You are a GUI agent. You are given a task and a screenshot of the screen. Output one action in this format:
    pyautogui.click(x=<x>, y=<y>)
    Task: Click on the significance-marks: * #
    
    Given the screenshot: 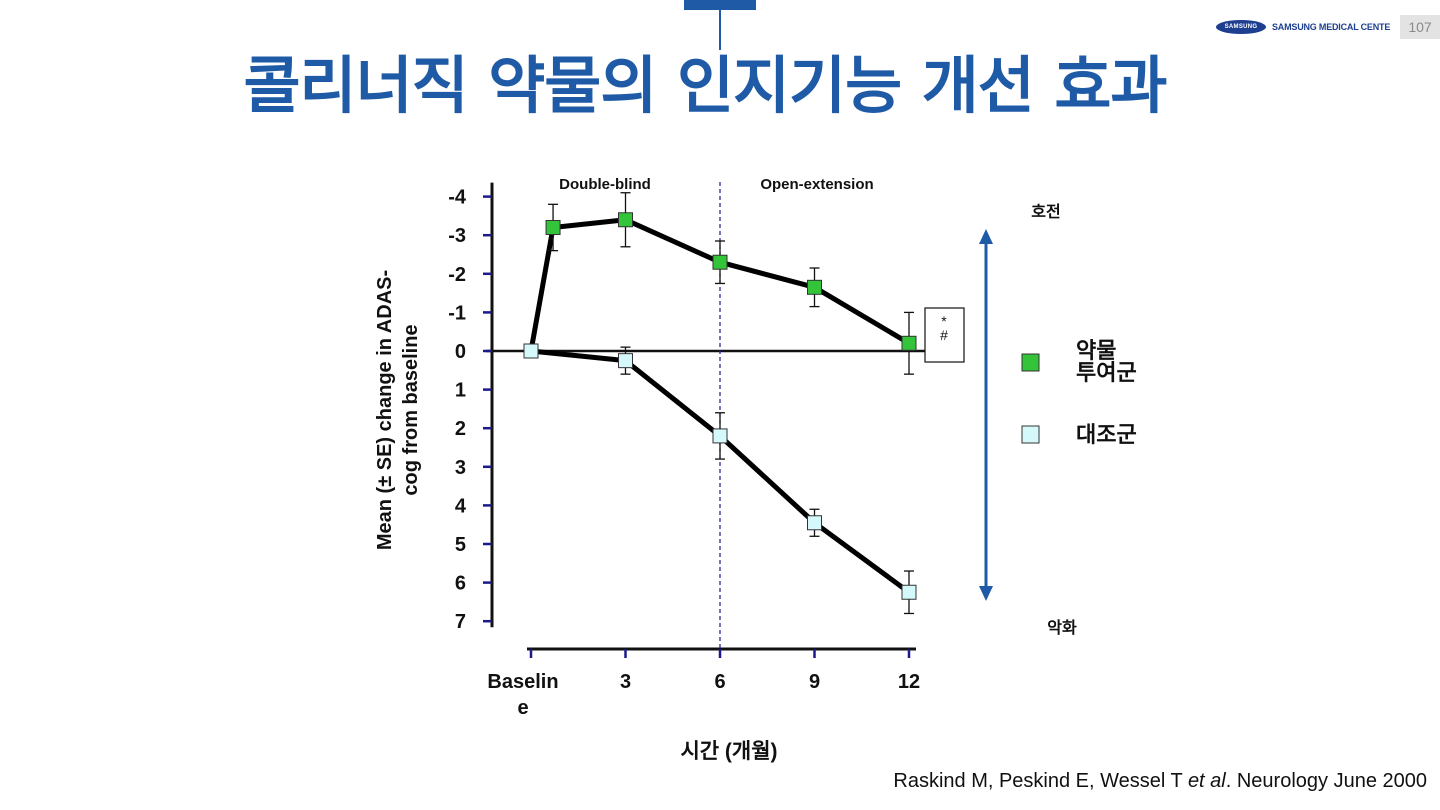 What is the action you would take?
    pyautogui.click(x=944, y=328)
    